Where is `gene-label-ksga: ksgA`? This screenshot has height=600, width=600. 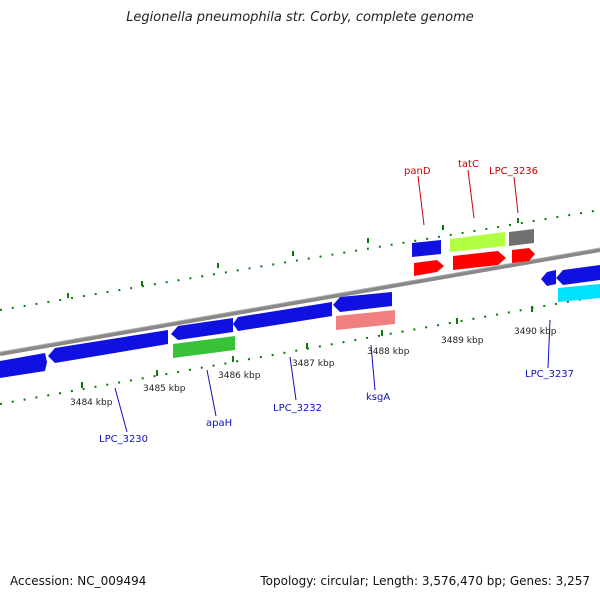 gene-label-ksga: ksgA is located at coordinates (378, 397).